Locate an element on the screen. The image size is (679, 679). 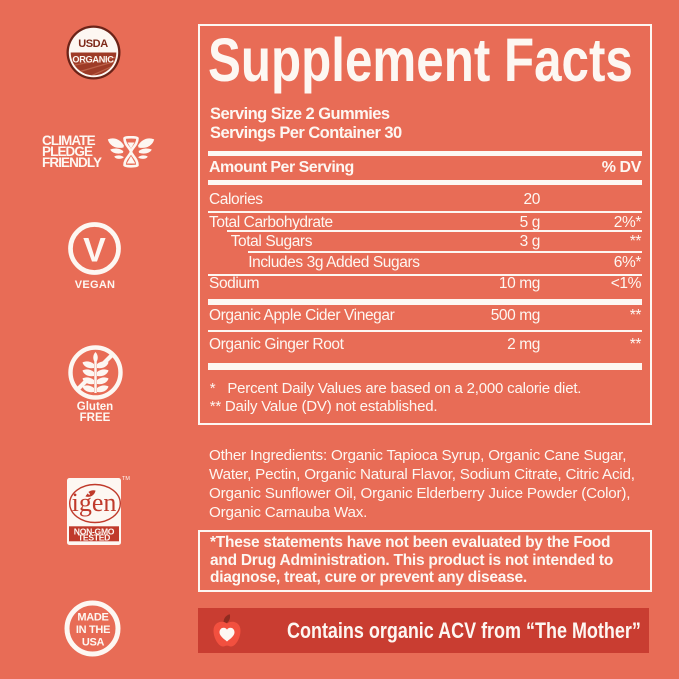
svg-text: TM is located at coordinates (126, 479).